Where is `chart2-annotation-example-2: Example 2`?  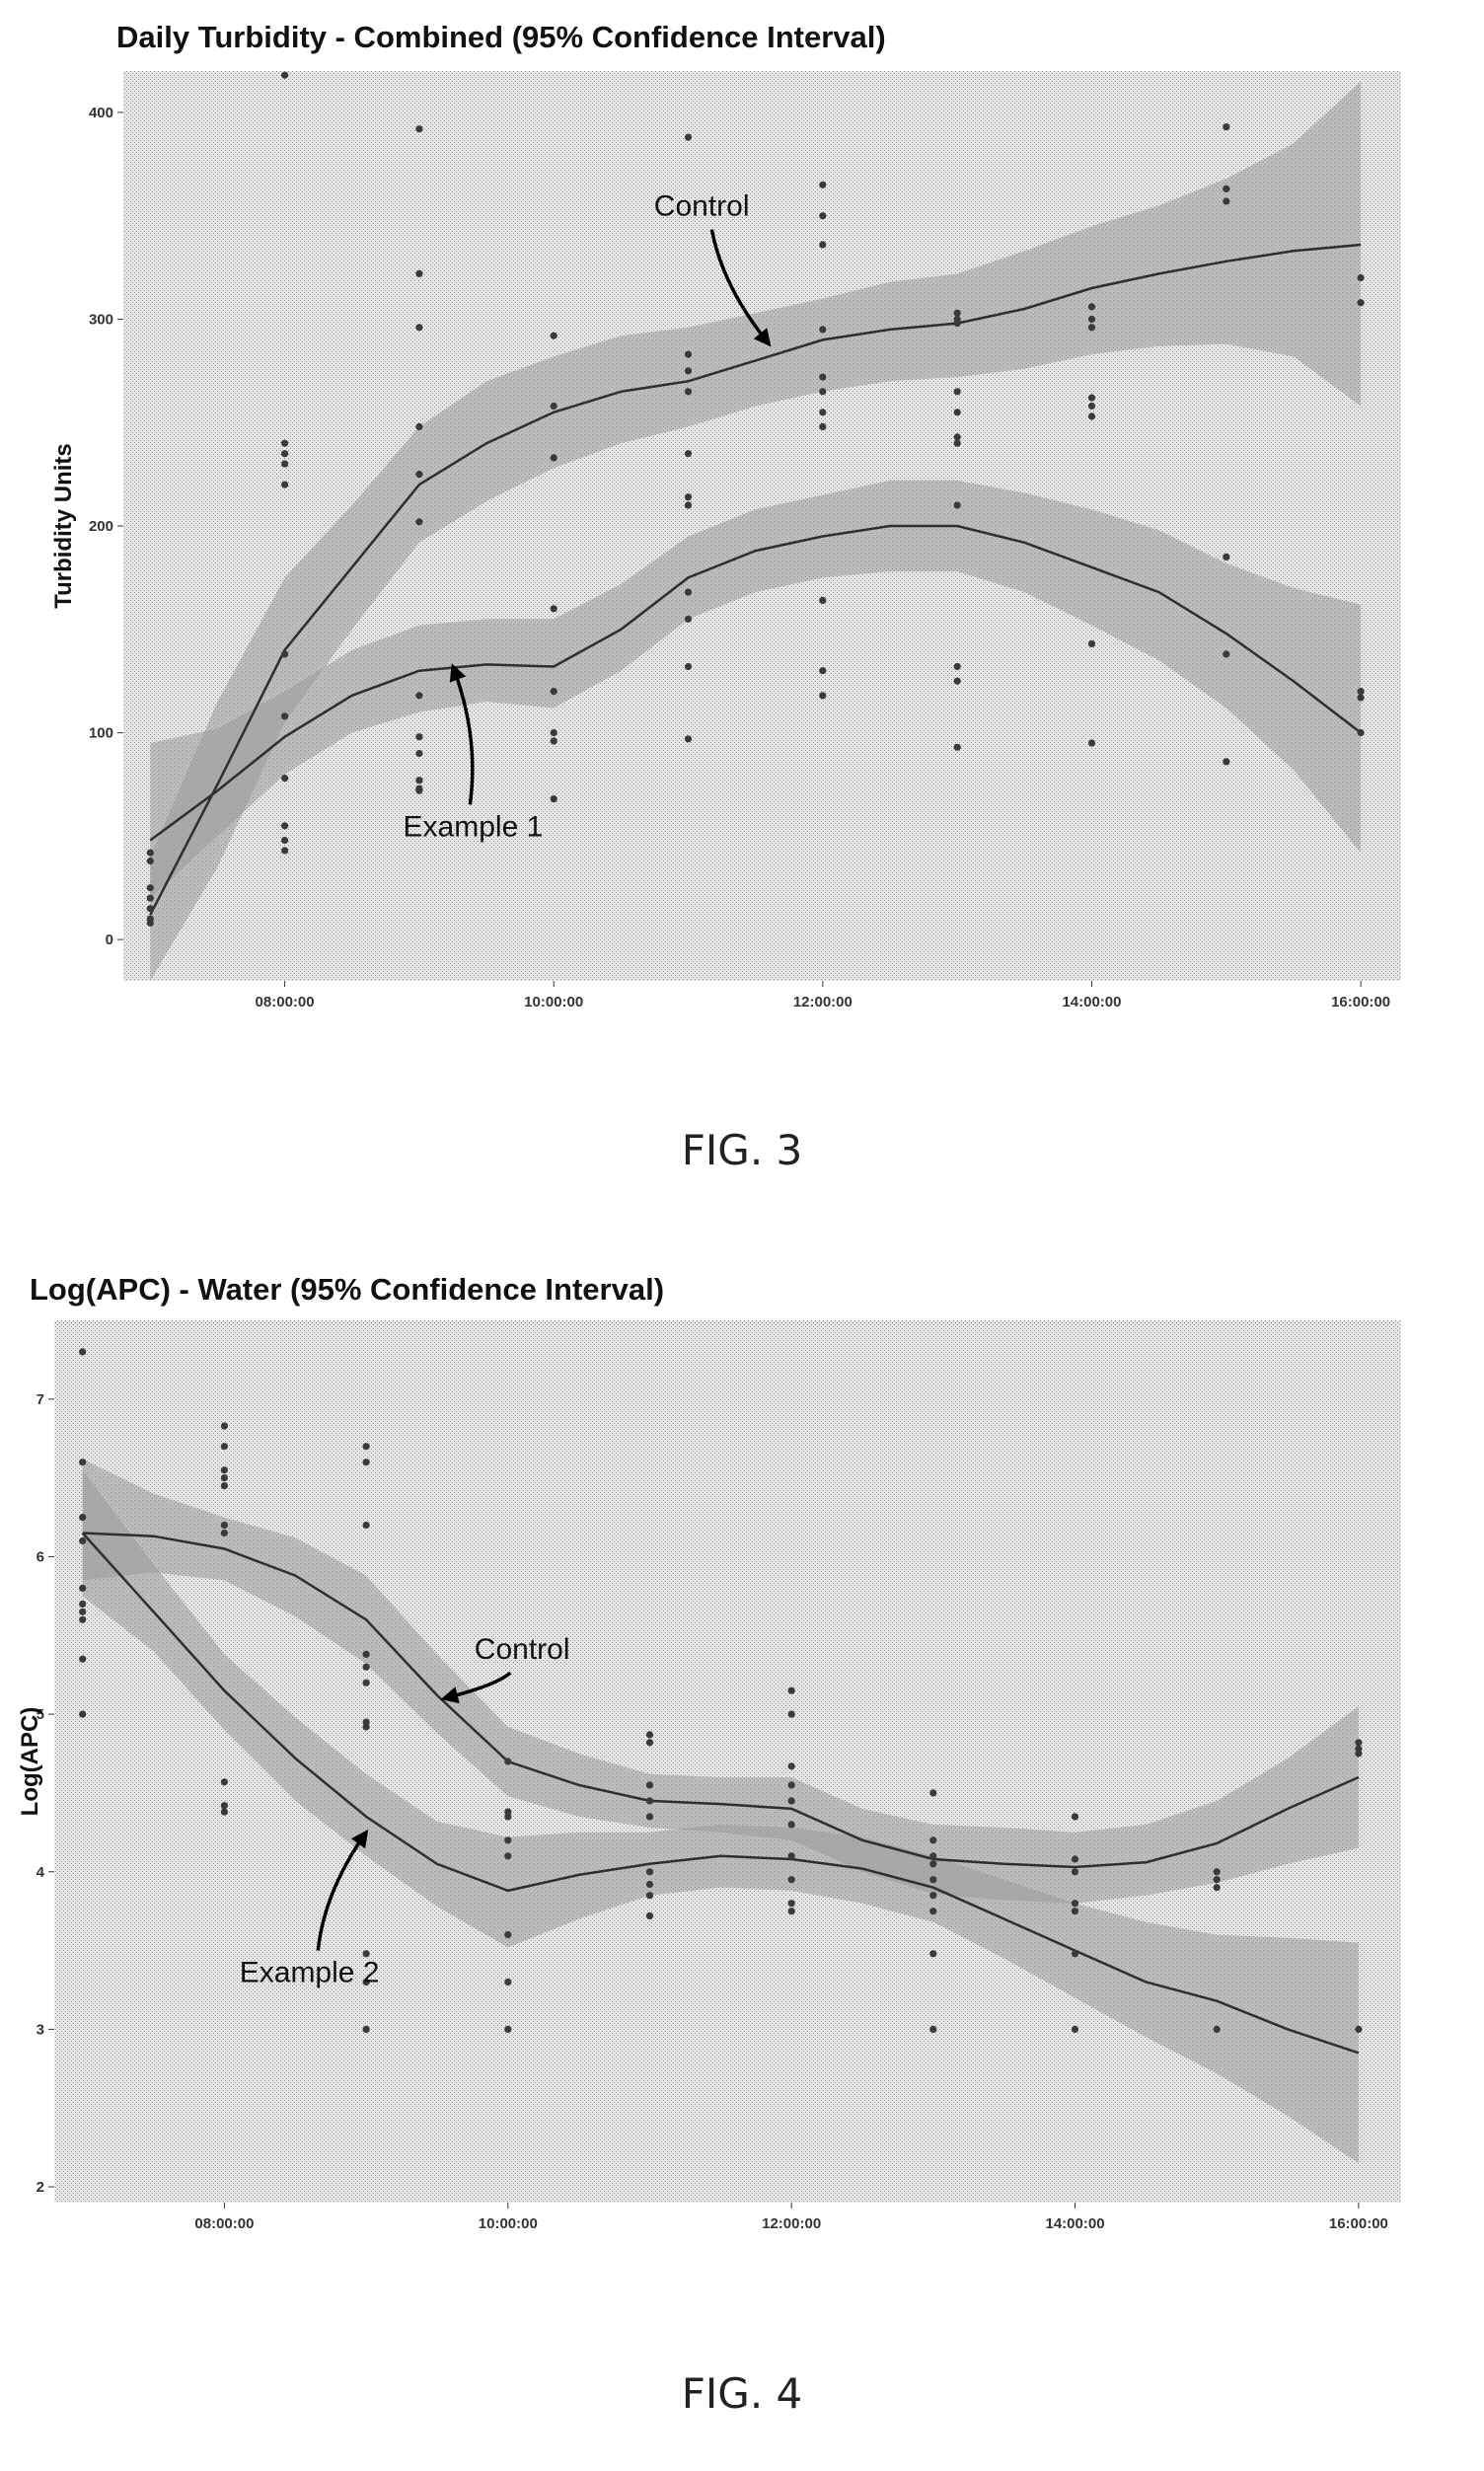 chart2-annotation-example-2: Example 2 is located at coordinates (310, 1973).